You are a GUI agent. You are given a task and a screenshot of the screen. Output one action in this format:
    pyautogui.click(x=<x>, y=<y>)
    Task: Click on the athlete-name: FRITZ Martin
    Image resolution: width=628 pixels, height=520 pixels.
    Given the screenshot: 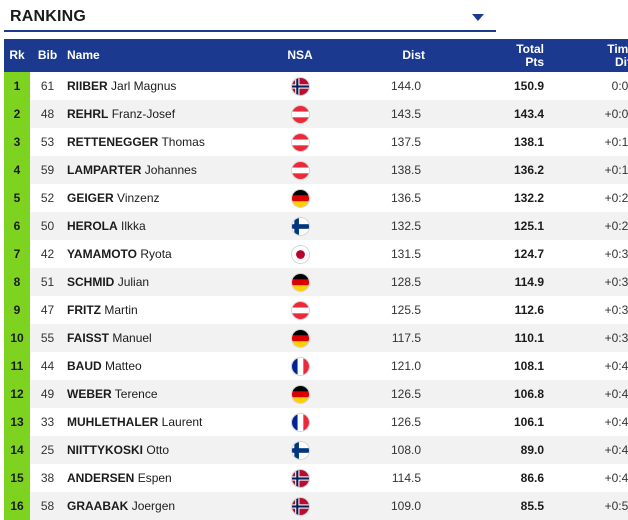 What is the action you would take?
    pyautogui.click(x=176, y=310)
    